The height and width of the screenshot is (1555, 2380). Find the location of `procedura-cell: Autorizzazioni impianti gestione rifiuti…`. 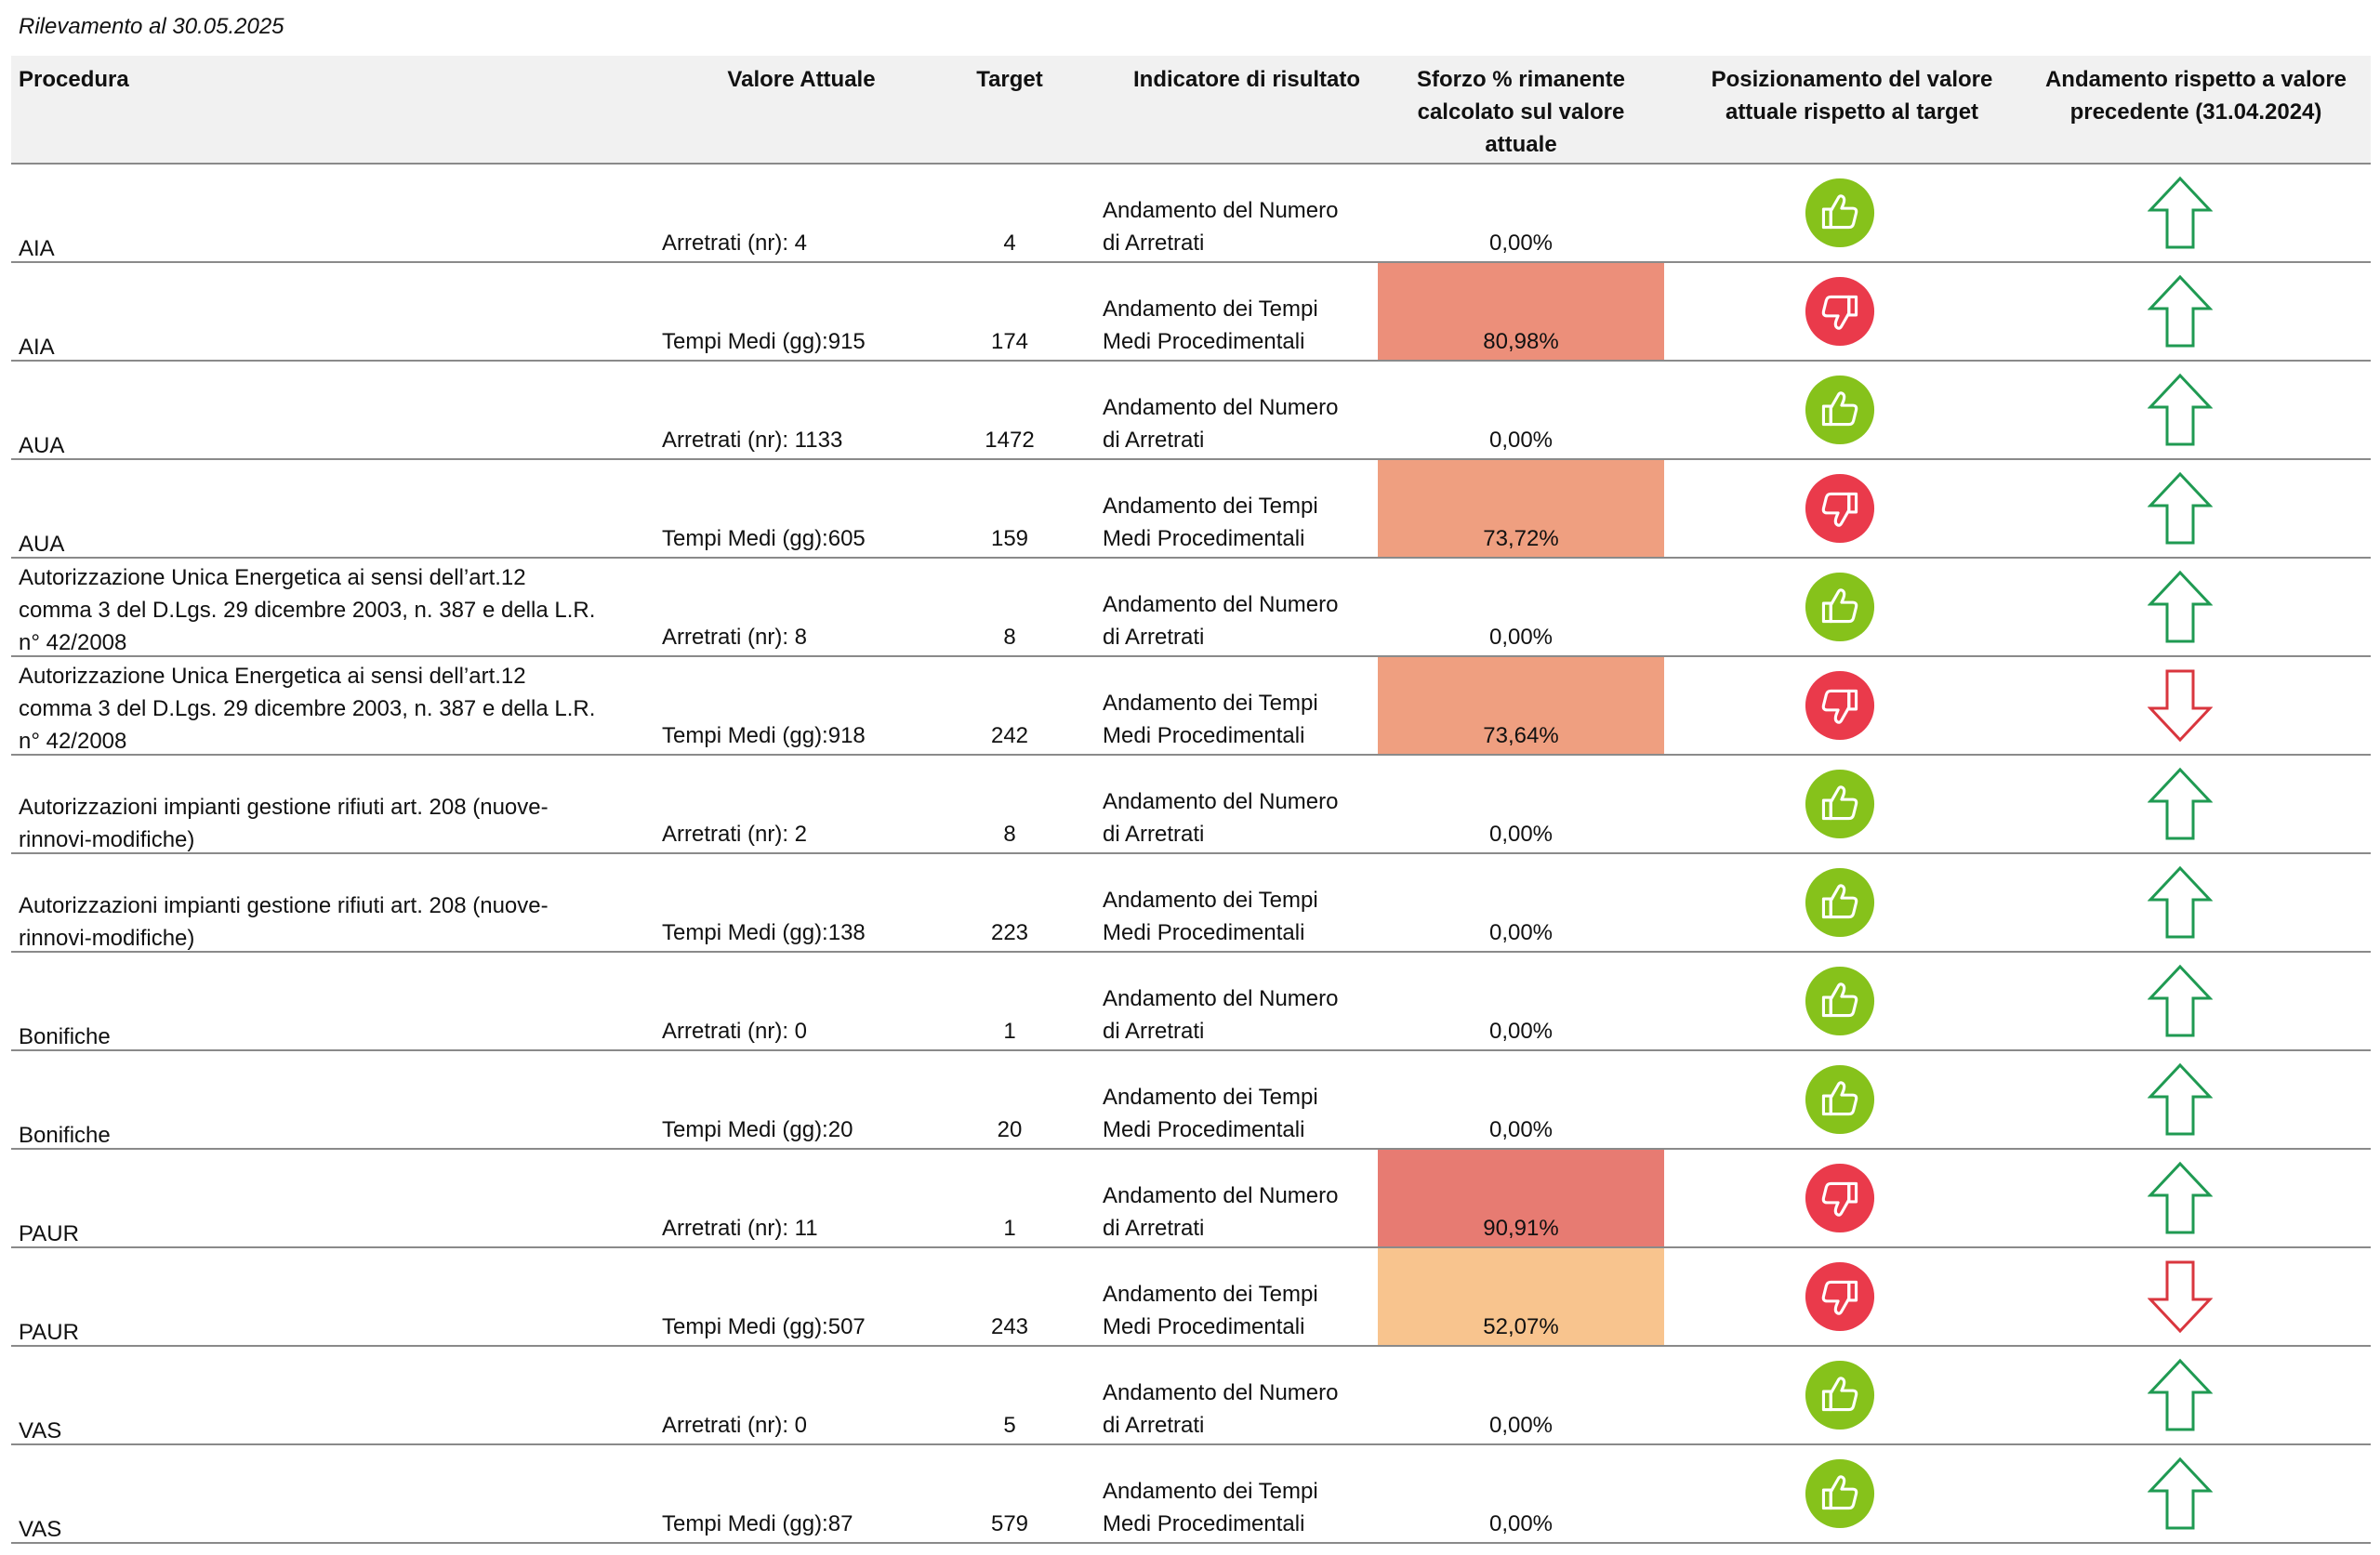

procedura-cell: Autorizzazioni impianti gestione rifiuti… is located at coordinates (339, 922).